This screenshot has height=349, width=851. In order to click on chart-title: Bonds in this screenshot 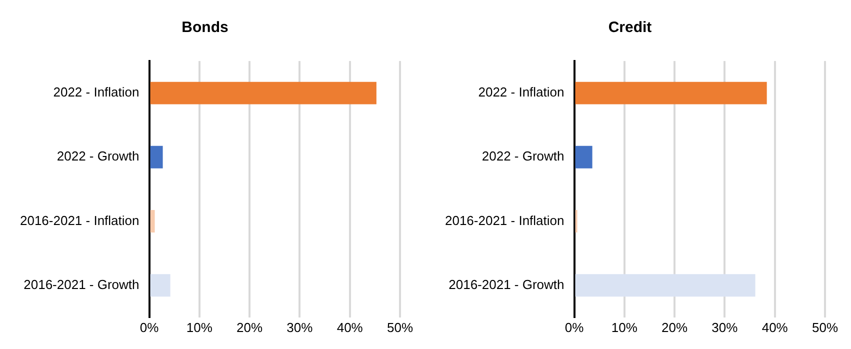, I will do `click(205, 27)`.